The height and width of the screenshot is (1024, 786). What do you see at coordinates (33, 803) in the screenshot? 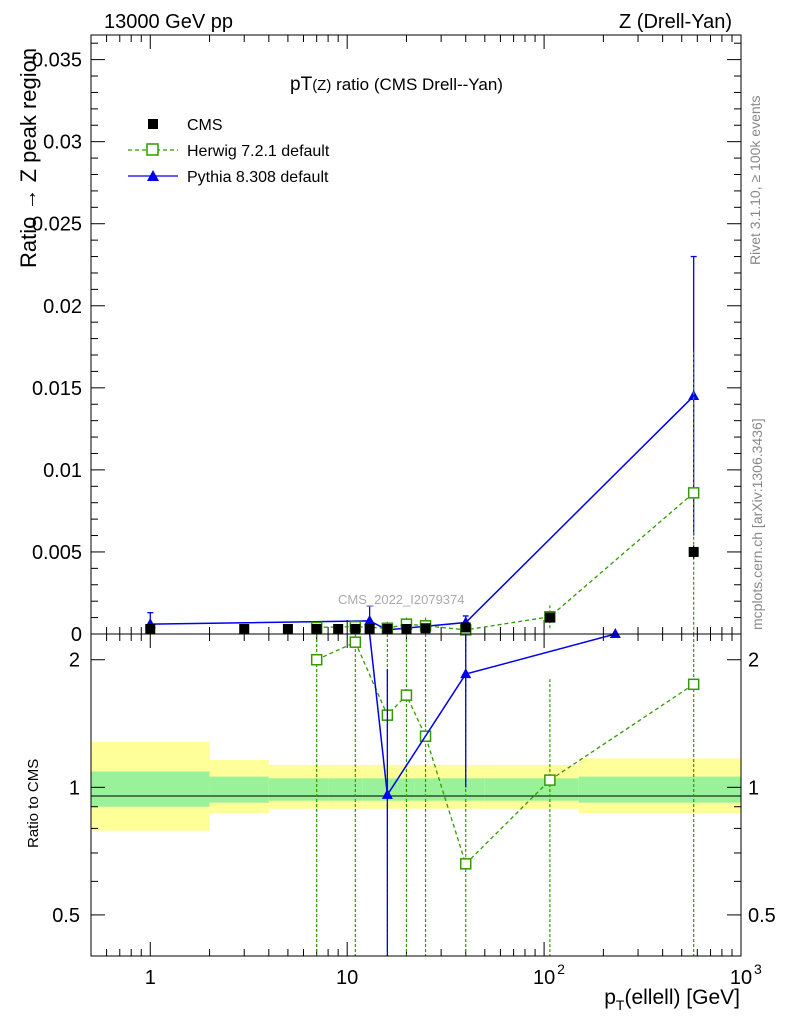
I see `ratio-y-axis-label: Ratio to CMS` at bounding box center [33, 803].